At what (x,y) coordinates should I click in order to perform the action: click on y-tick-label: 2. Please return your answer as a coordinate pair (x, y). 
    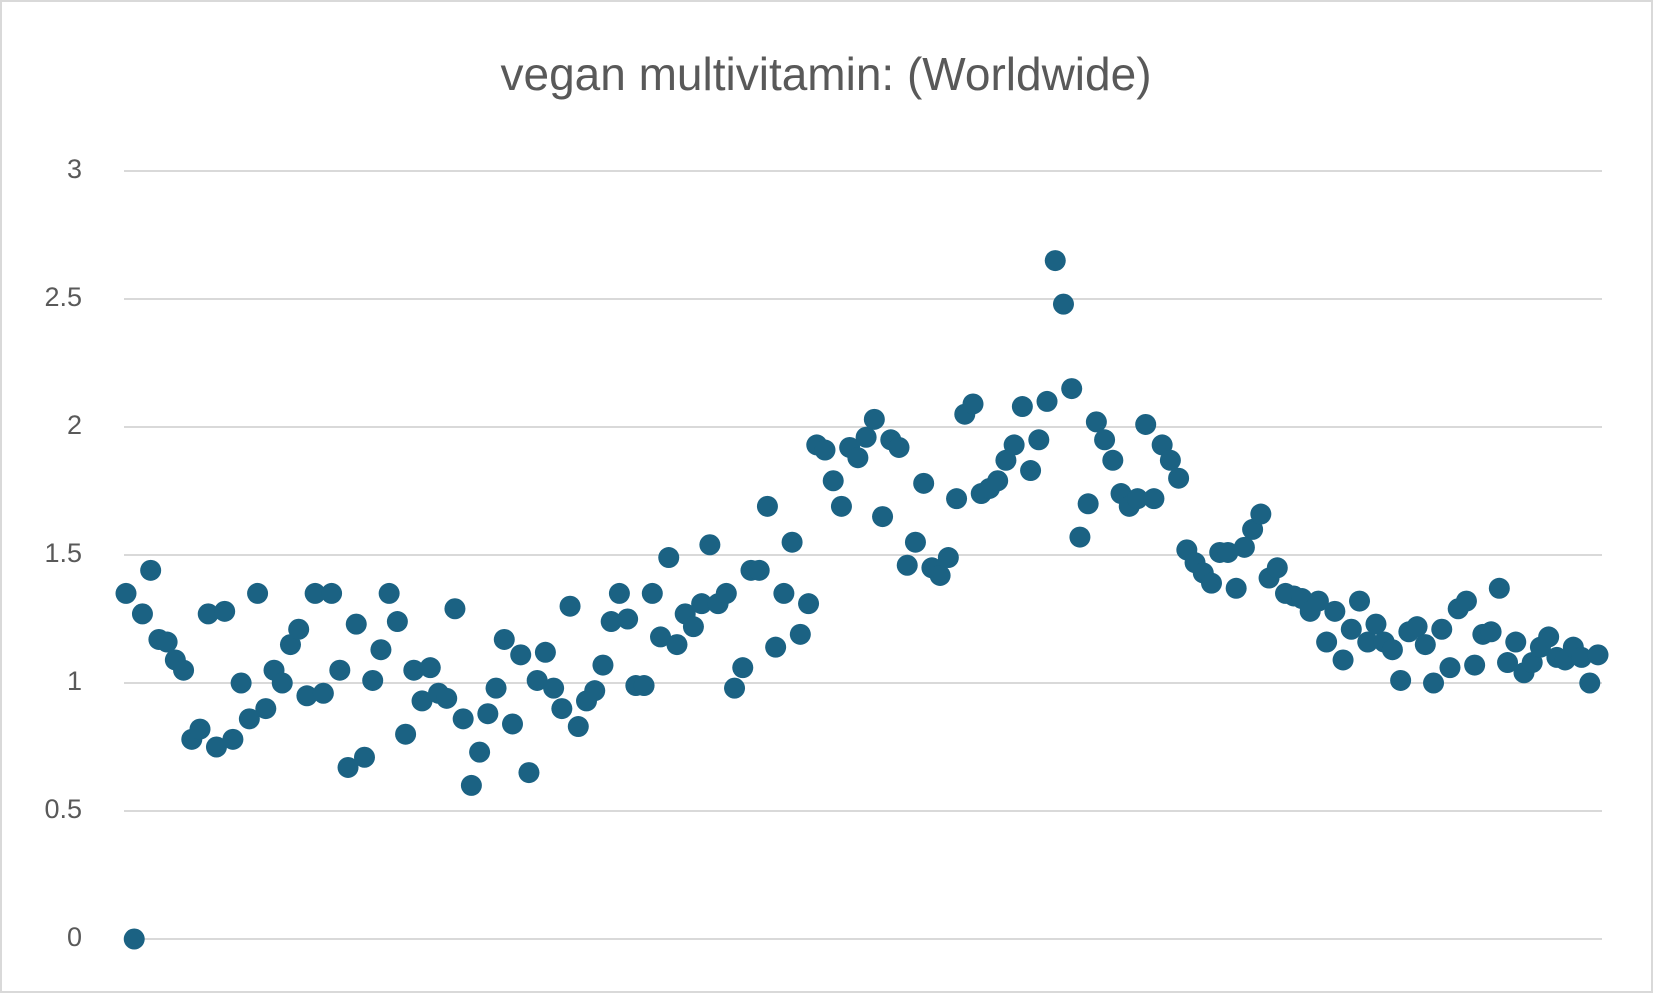
    Looking at the image, I should click on (74, 425).